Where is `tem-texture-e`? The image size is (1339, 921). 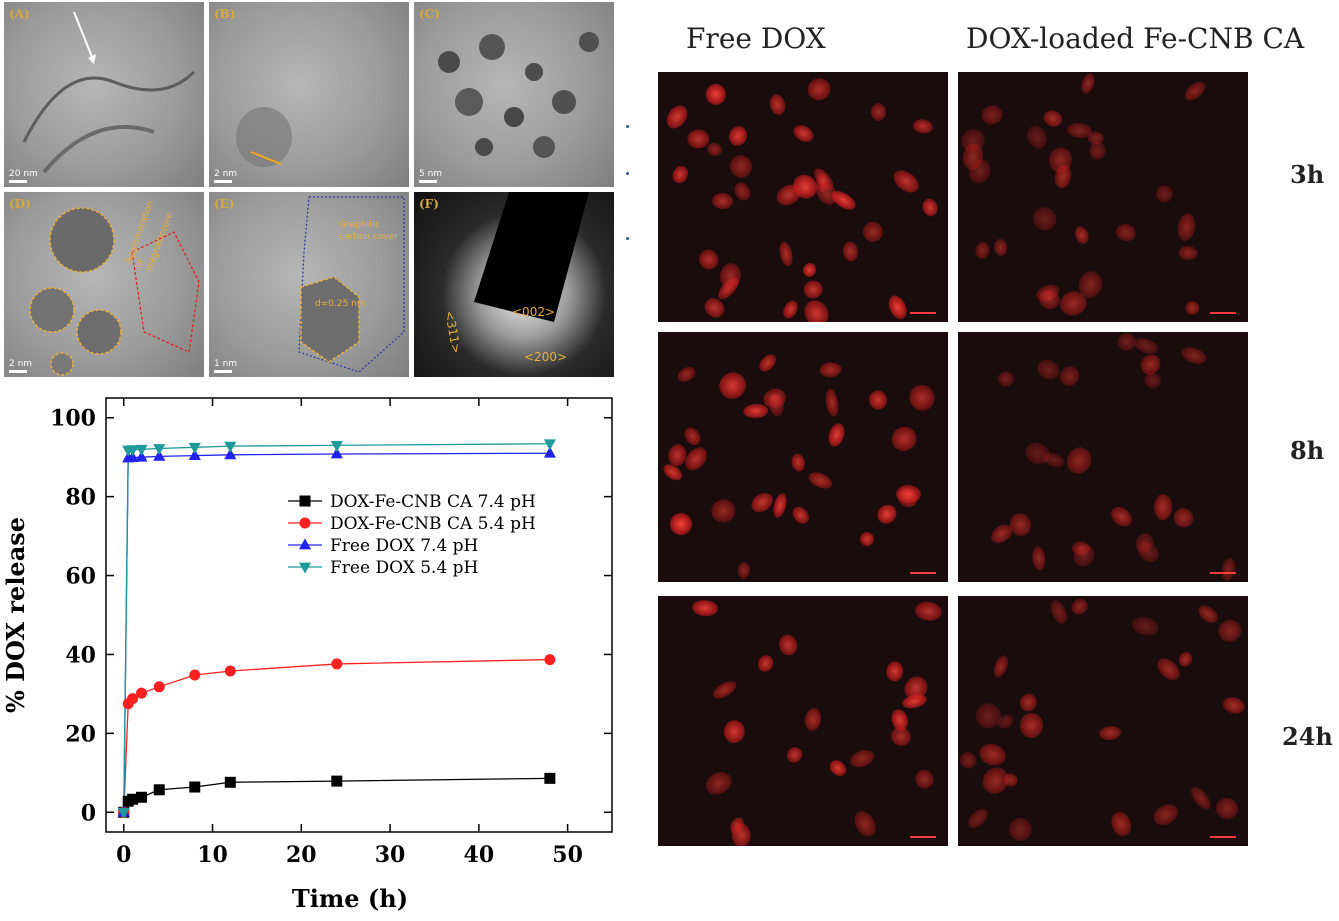 tem-texture-e is located at coordinates (351, 284).